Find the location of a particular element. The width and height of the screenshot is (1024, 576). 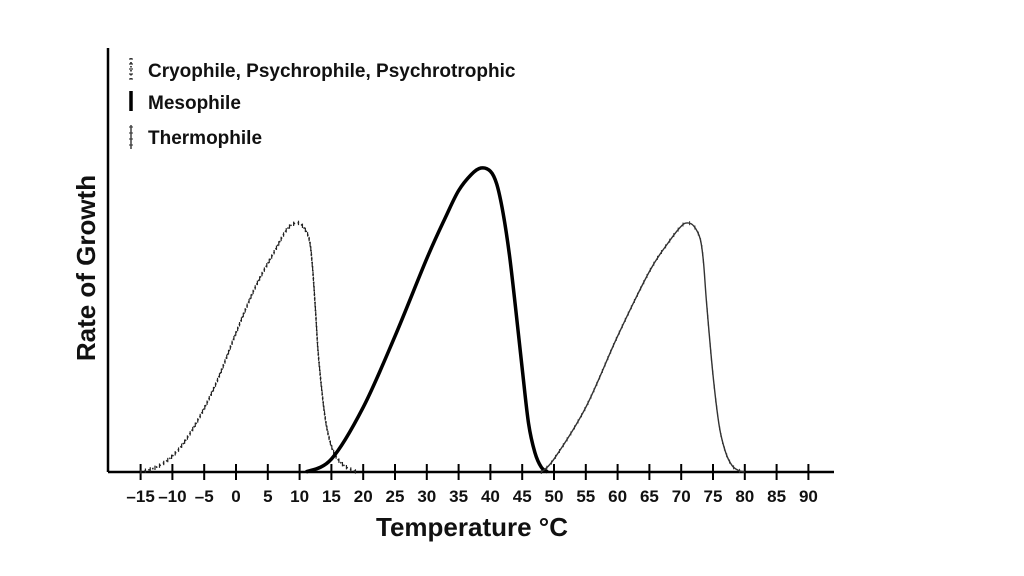

legend-item-thermophile: Thermophile is located at coordinates (195, 137).